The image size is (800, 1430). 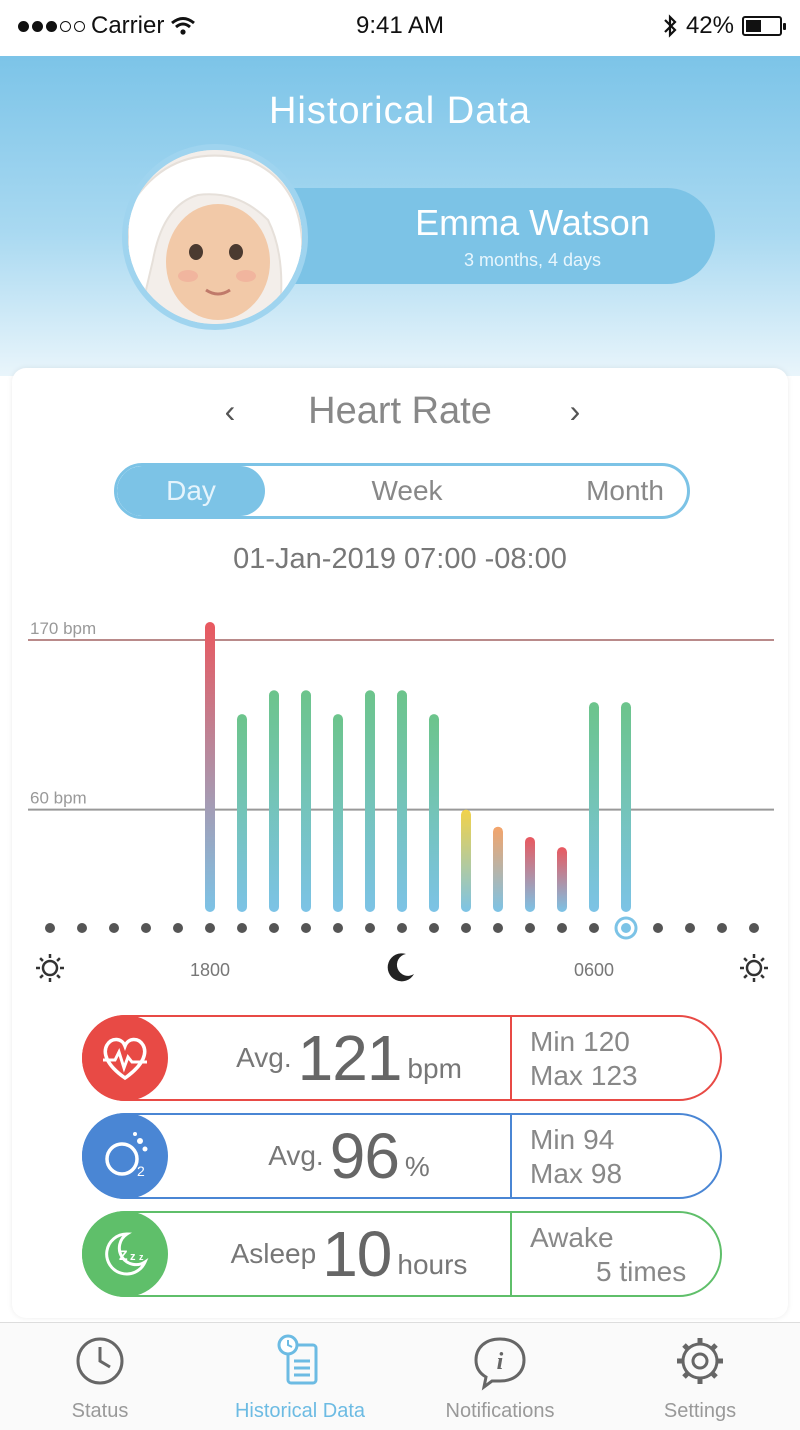 I want to click on stat-label: Asleep, so click(x=273, y=1253).